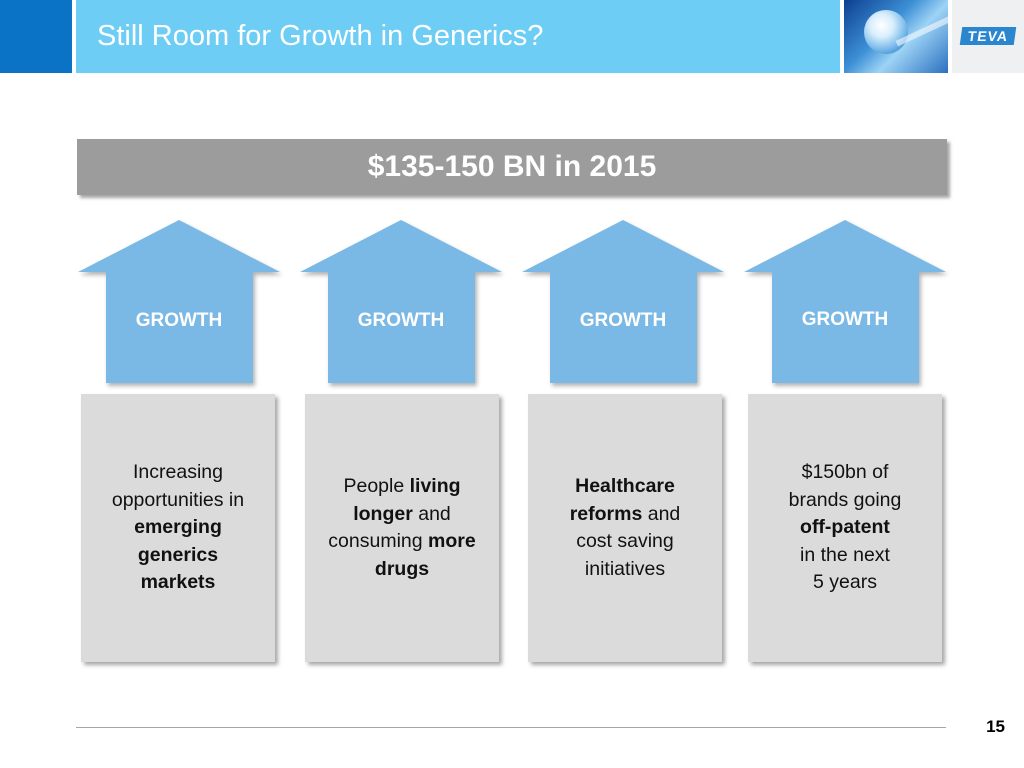  What do you see at coordinates (625, 568) in the screenshot?
I see `card-text-segment: initiatives` at bounding box center [625, 568].